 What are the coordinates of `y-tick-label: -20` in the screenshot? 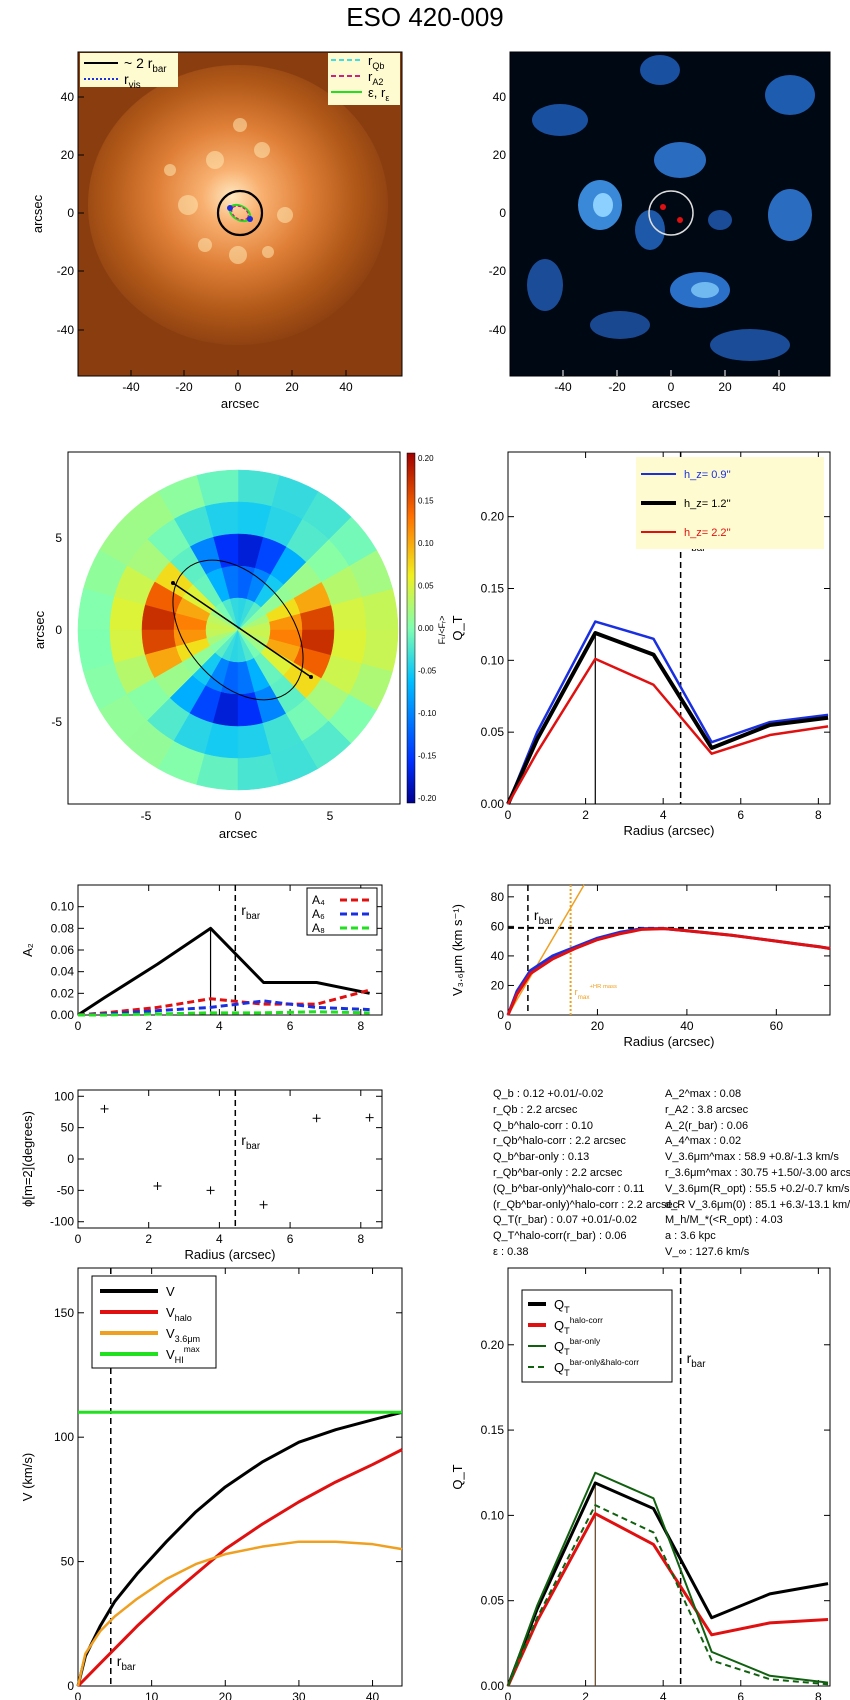 It's located at (498, 271).